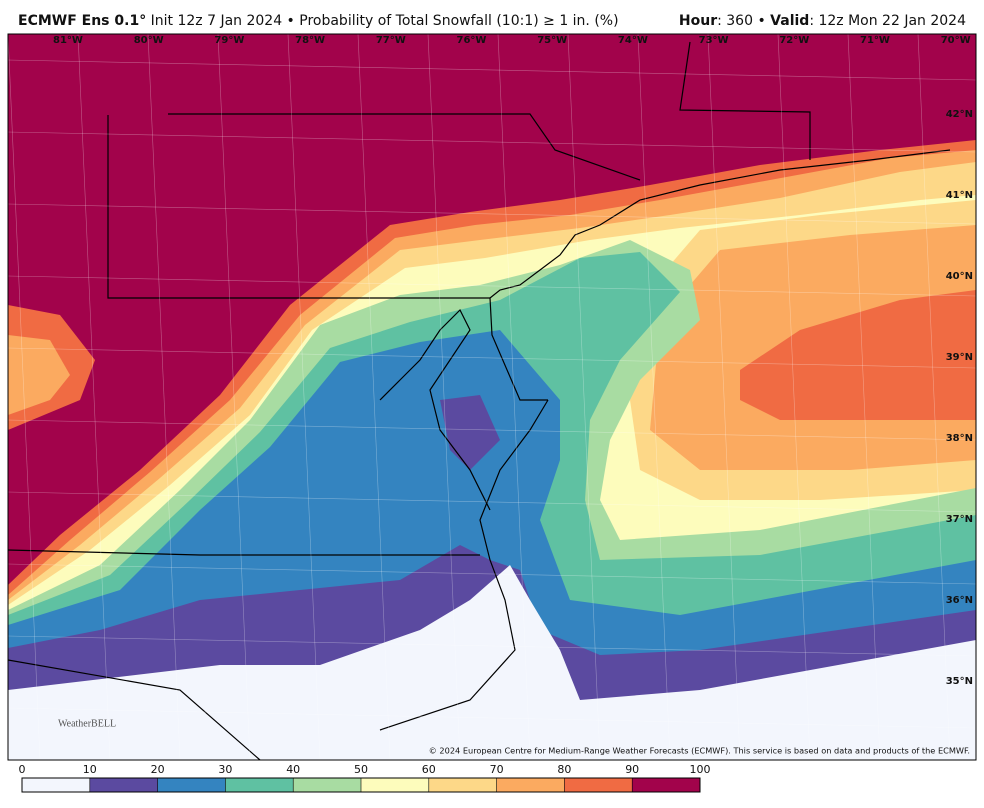 Image resolution: width=984 pixels, height=808 pixels. I want to click on colorbar-tick-label: 40, so click(293, 769).